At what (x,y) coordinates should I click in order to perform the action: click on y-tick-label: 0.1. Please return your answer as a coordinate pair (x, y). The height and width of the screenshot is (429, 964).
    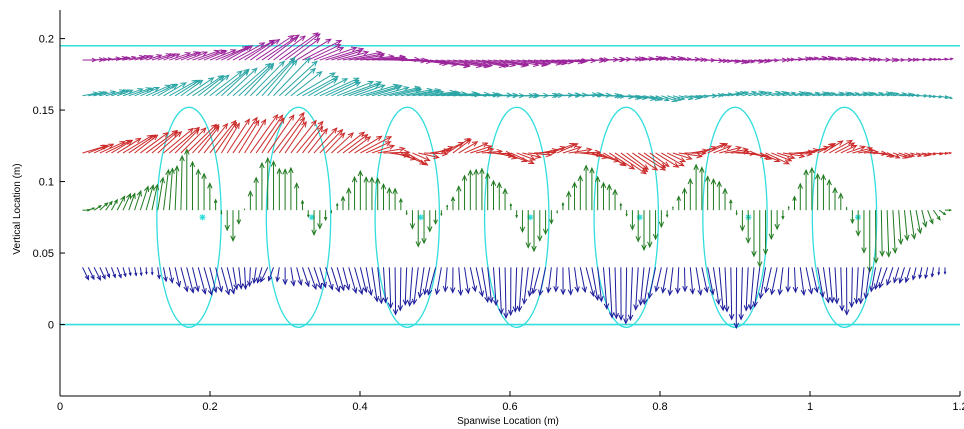
    Looking at the image, I should click on (46, 183).